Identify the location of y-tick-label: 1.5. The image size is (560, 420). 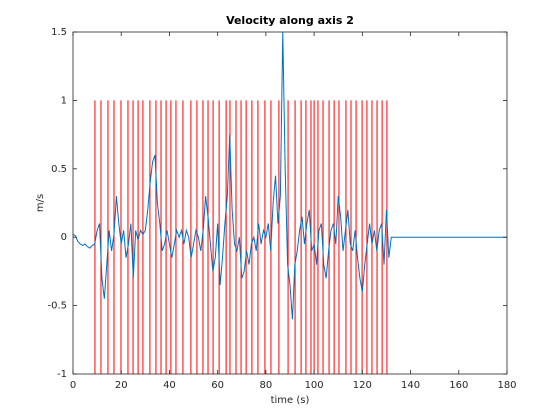
(59, 32).